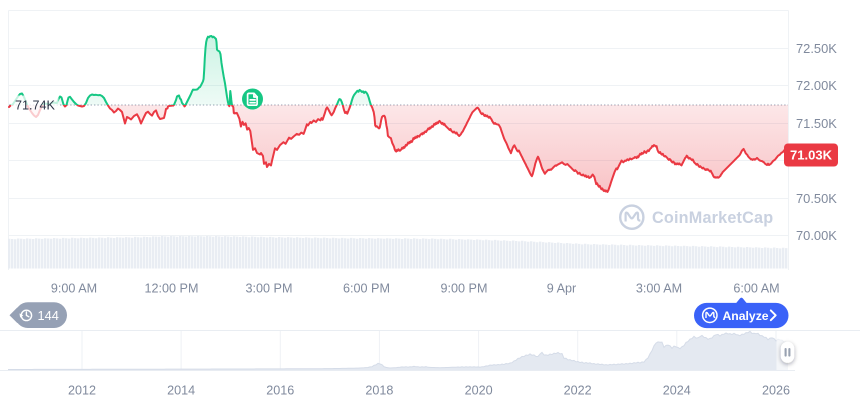 The height and width of the screenshot is (401, 860). What do you see at coordinates (756, 289) in the screenshot?
I see `svg-text: 6:00 AM` at bounding box center [756, 289].